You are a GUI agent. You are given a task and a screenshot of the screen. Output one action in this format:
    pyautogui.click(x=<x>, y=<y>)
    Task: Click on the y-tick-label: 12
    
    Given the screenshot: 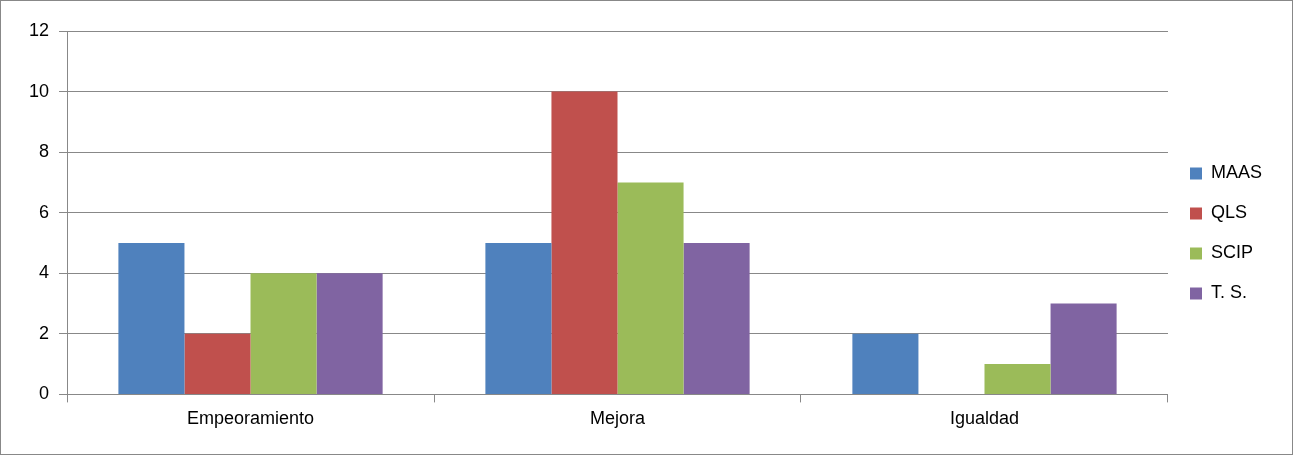 What is the action you would take?
    pyautogui.click(x=39, y=29)
    